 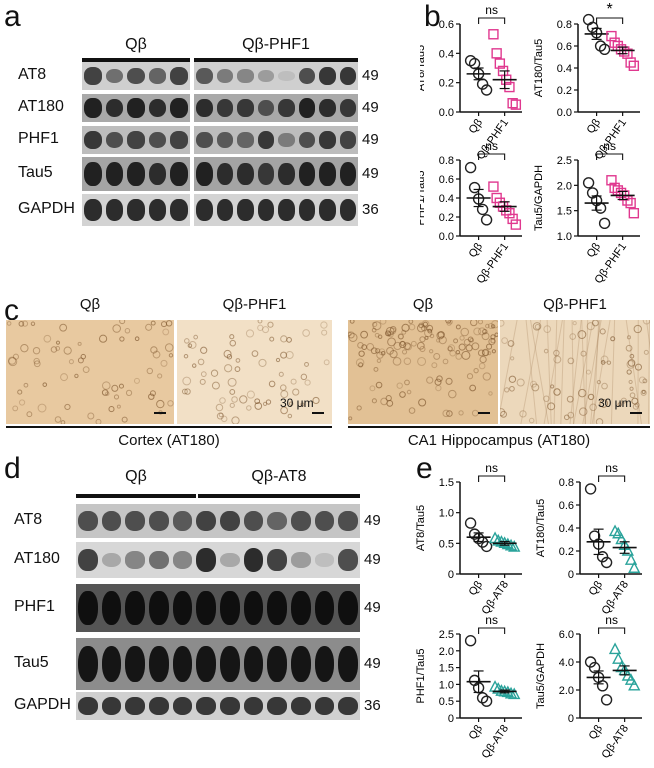 What do you see at coordinates (571, 719) in the screenshot?
I see `y-tick-label: 0` at bounding box center [571, 719].